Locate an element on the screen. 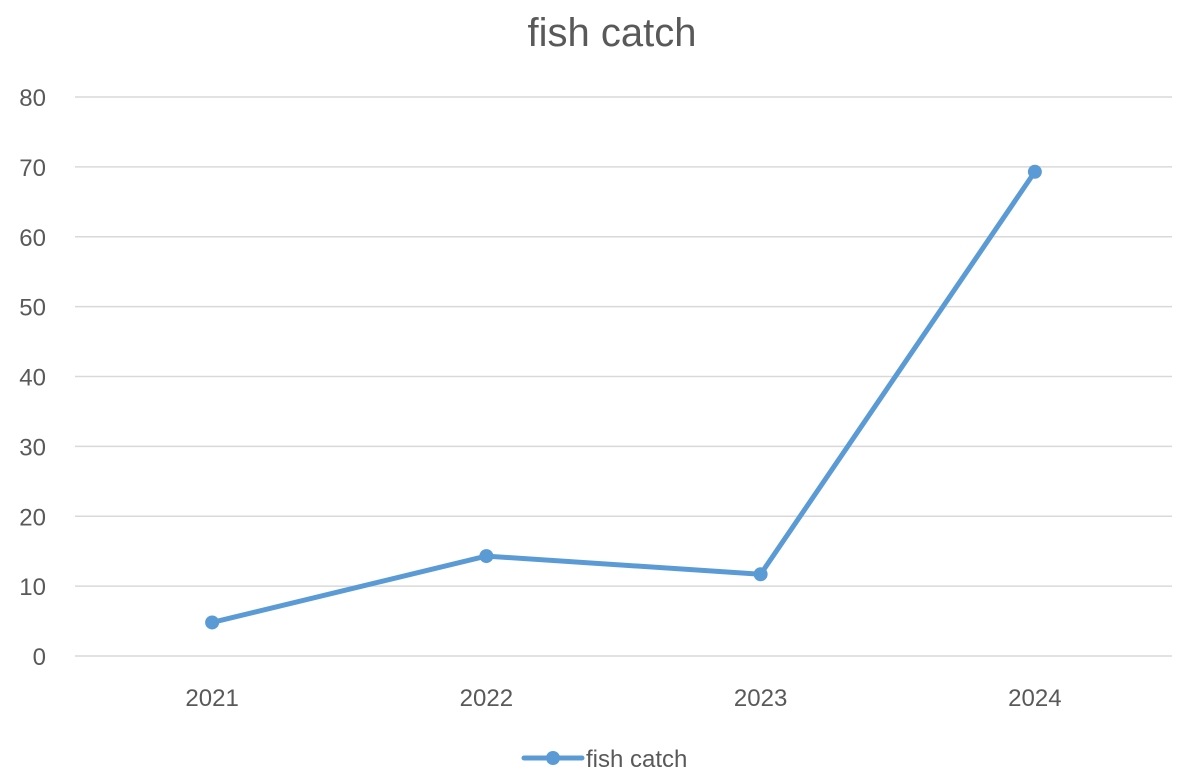 The width and height of the screenshot is (1184, 770). data-point-2024 is located at coordinates (1034, 171).